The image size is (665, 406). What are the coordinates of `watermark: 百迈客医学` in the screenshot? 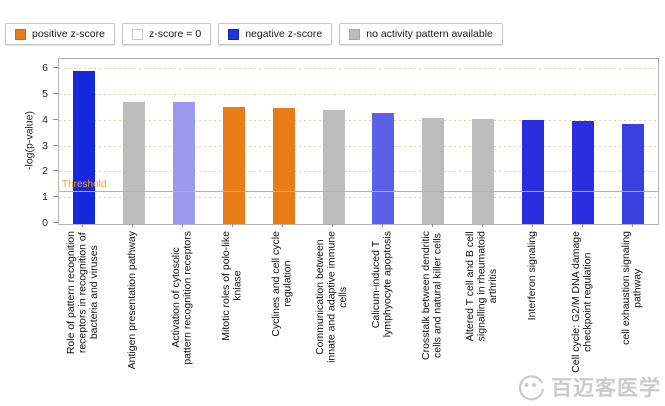 It's located at (588, 387).